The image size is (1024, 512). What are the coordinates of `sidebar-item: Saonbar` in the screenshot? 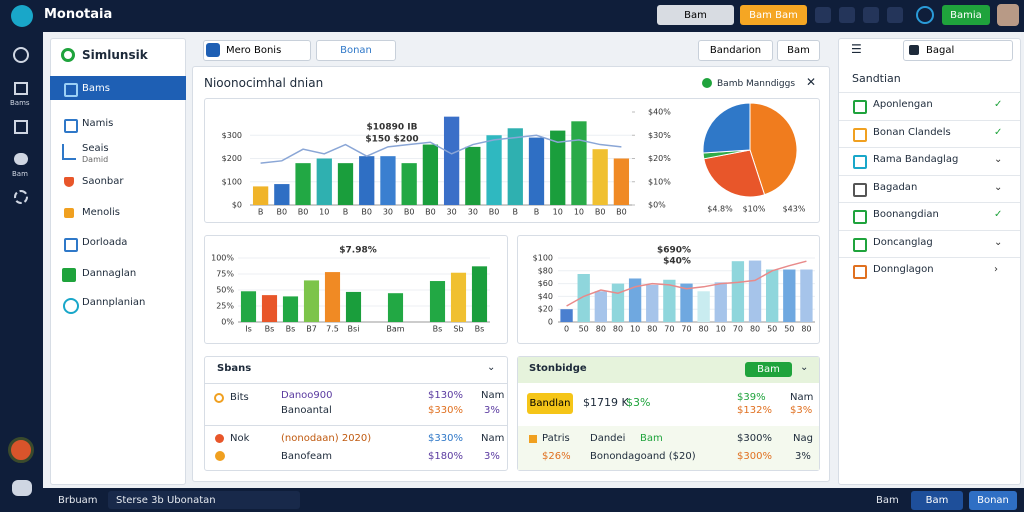 It's located at (103, 181).